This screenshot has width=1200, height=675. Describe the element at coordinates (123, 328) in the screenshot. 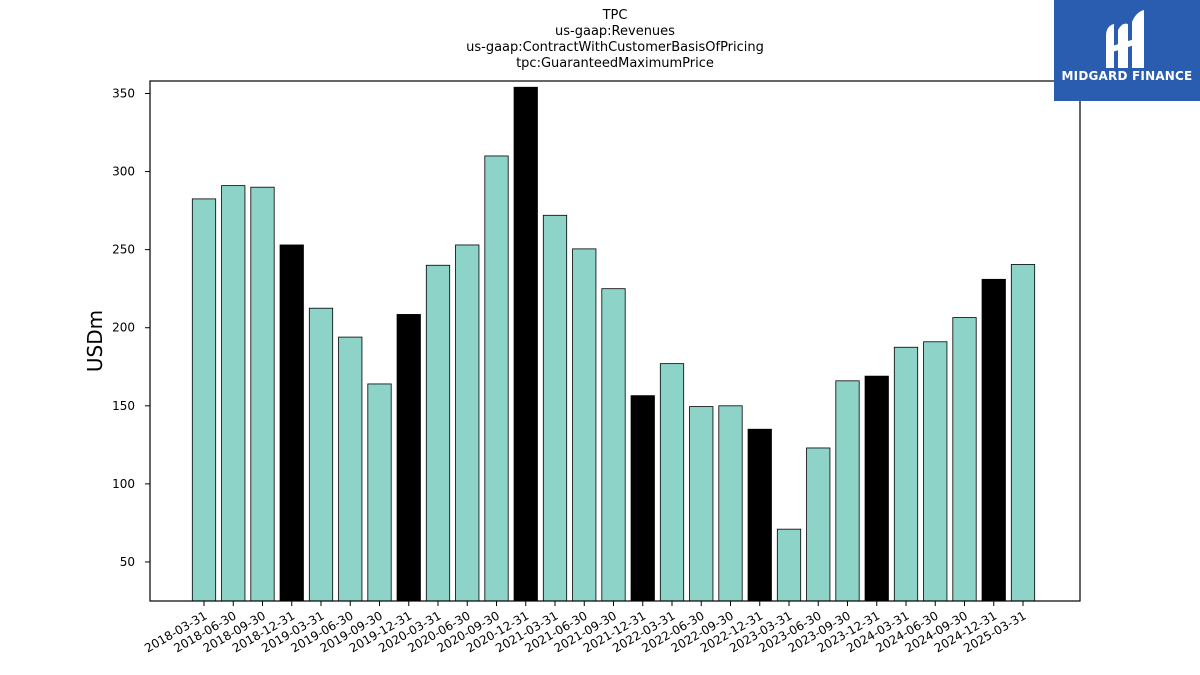

I see `y-tick-label: 200` at that location.